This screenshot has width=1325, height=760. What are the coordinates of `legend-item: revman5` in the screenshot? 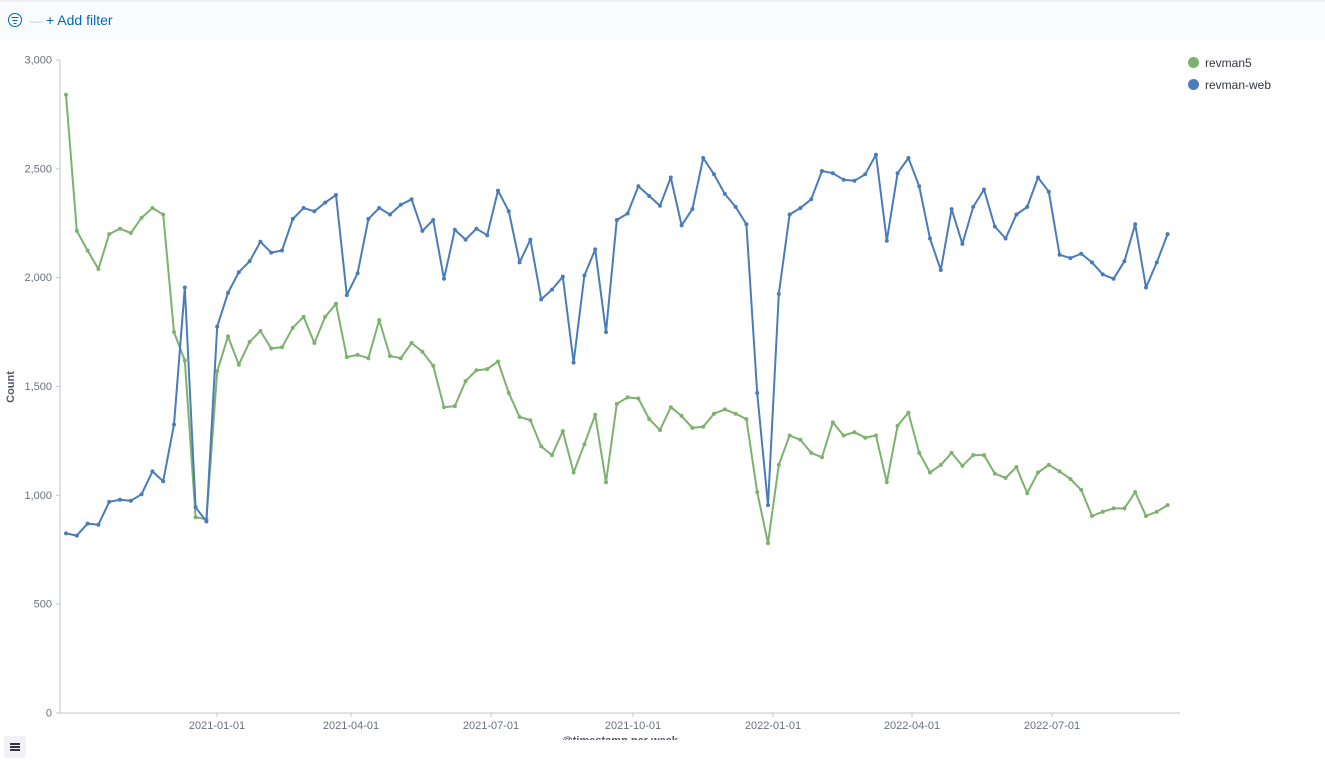 It's located at (1220, 63).